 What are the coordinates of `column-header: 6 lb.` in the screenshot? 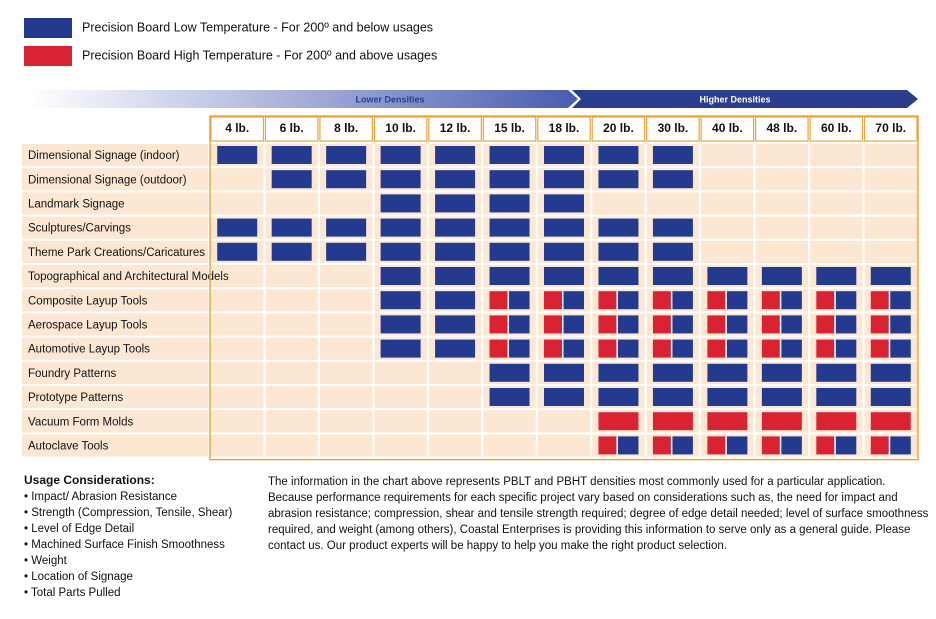 It's located at (292, 128).